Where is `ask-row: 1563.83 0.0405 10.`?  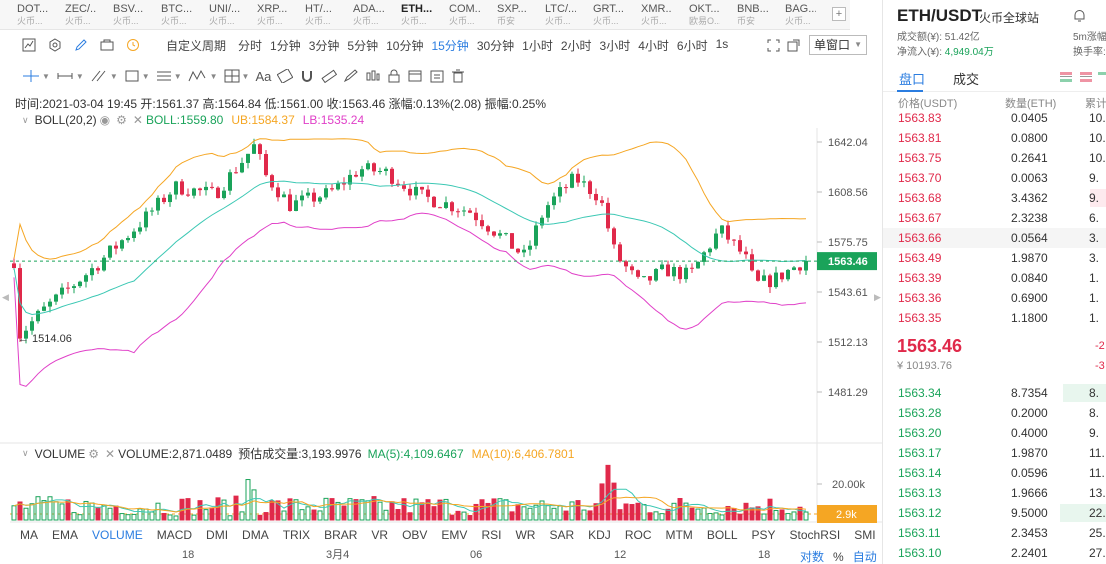
ask-row: 1563.83 0.0405 10. is located at coordinates (994, 118).